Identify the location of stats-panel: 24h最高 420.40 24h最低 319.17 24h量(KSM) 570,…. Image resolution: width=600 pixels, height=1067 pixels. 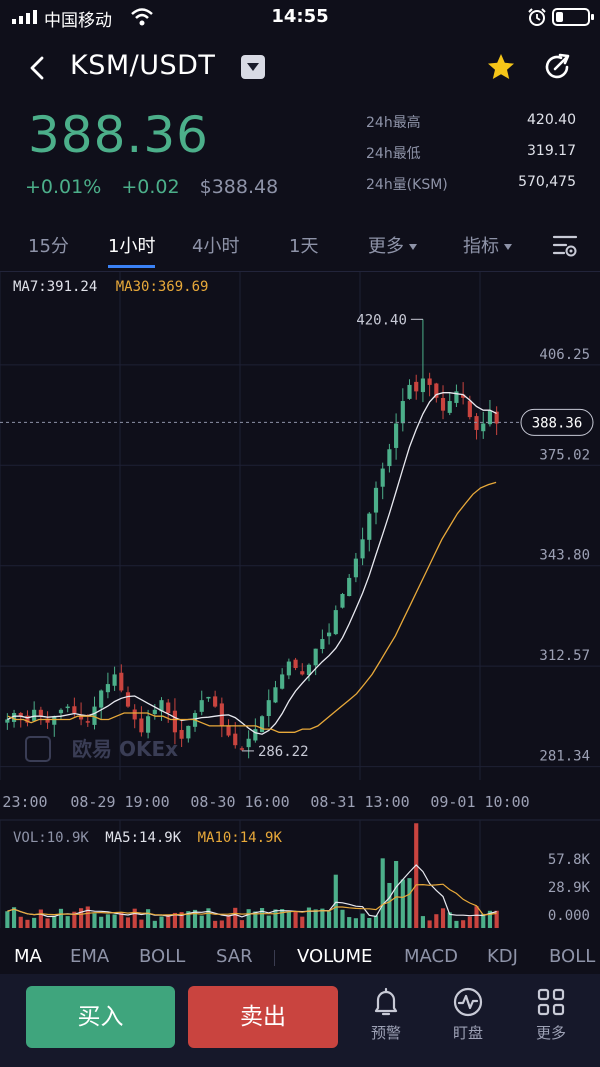
(471, 158).